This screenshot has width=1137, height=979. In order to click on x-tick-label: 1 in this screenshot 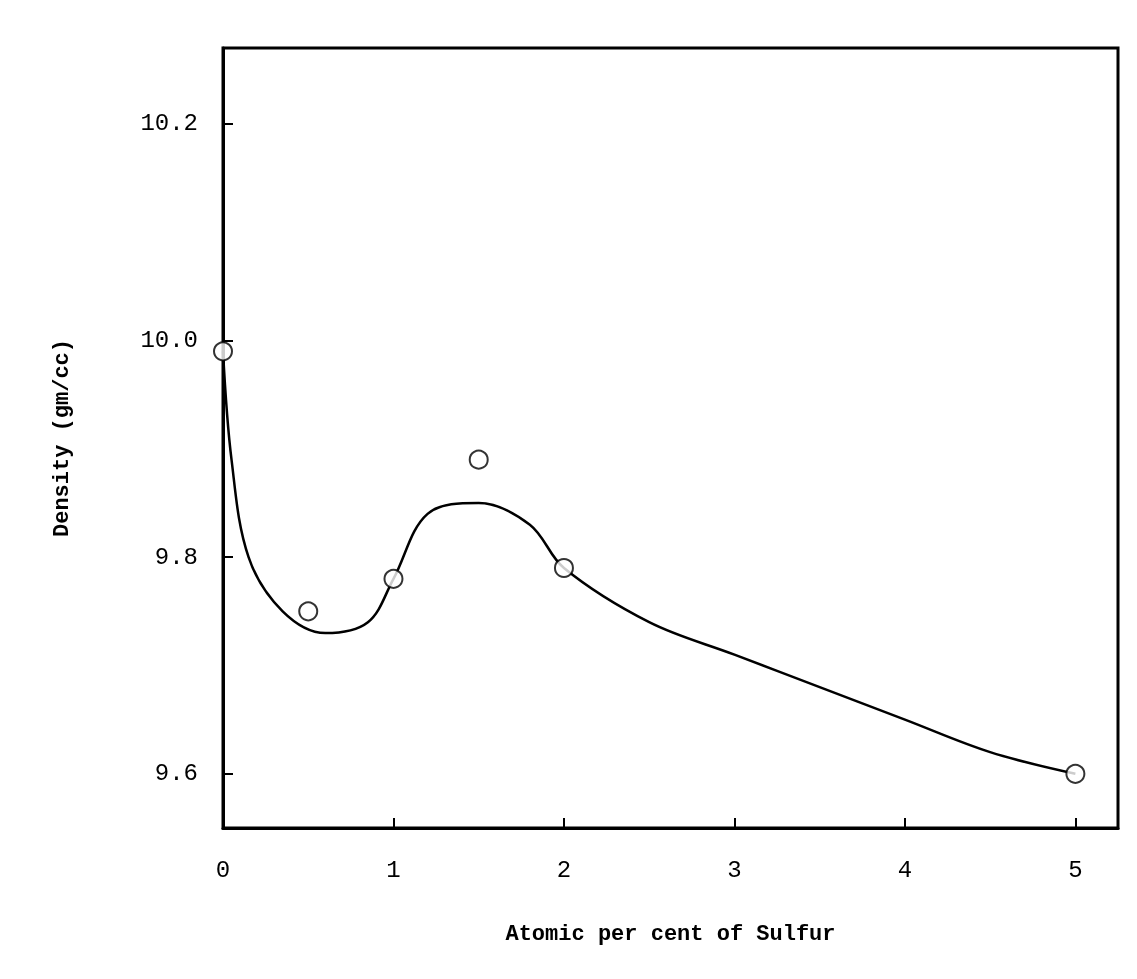, I will do `click(393, 870)`.